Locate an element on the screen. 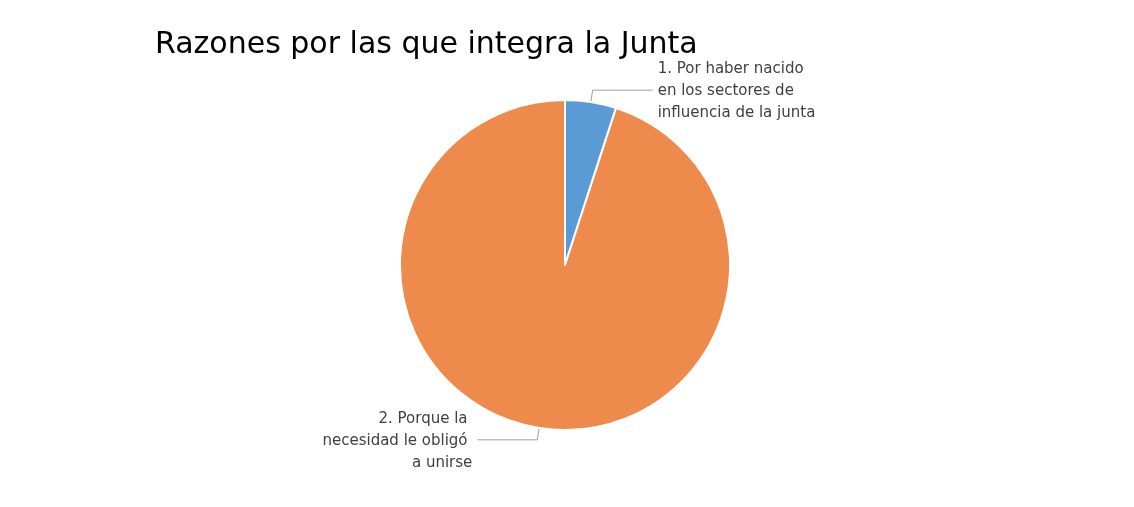  slice-label: 1. Por haber nacido en los sectores de influencia de la junta is located at coordinates (736, 90).